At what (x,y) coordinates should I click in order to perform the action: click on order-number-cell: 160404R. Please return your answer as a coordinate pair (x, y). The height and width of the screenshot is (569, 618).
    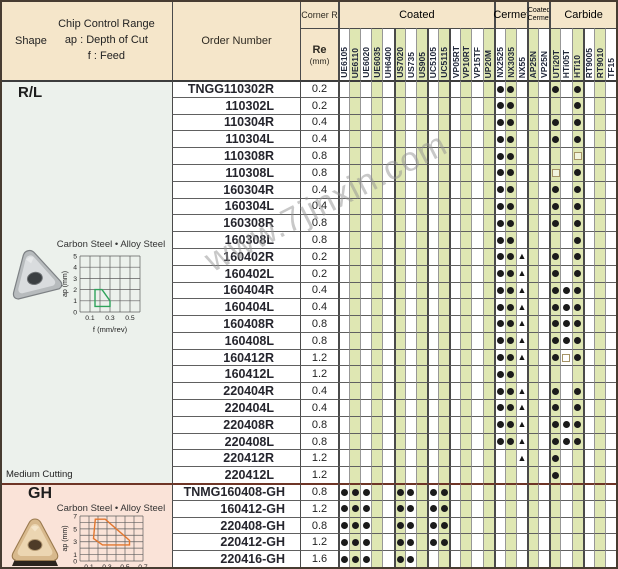
    Looking at the image, I should click on (236, 290).